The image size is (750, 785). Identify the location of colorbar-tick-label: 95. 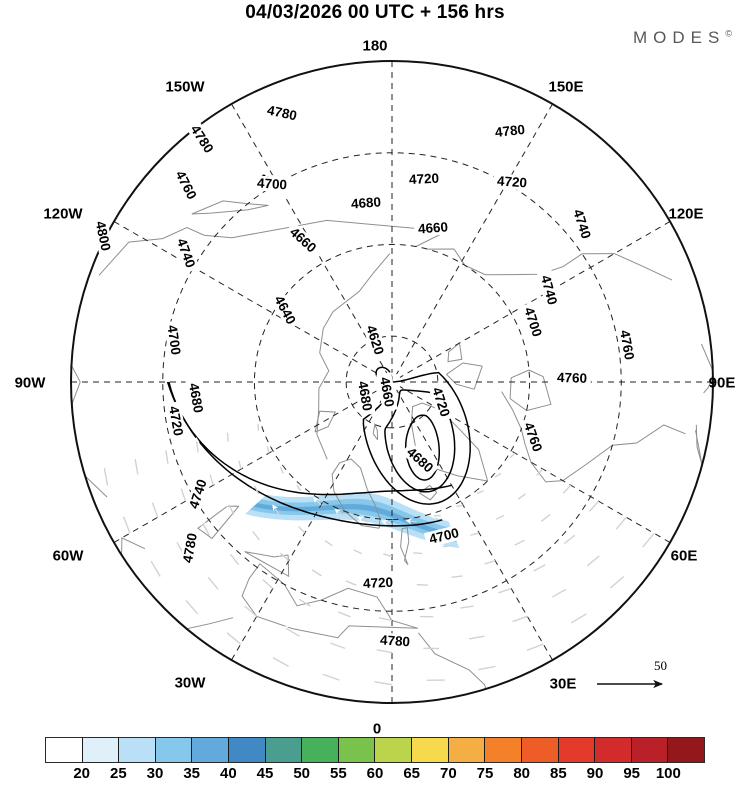
(631, 773).